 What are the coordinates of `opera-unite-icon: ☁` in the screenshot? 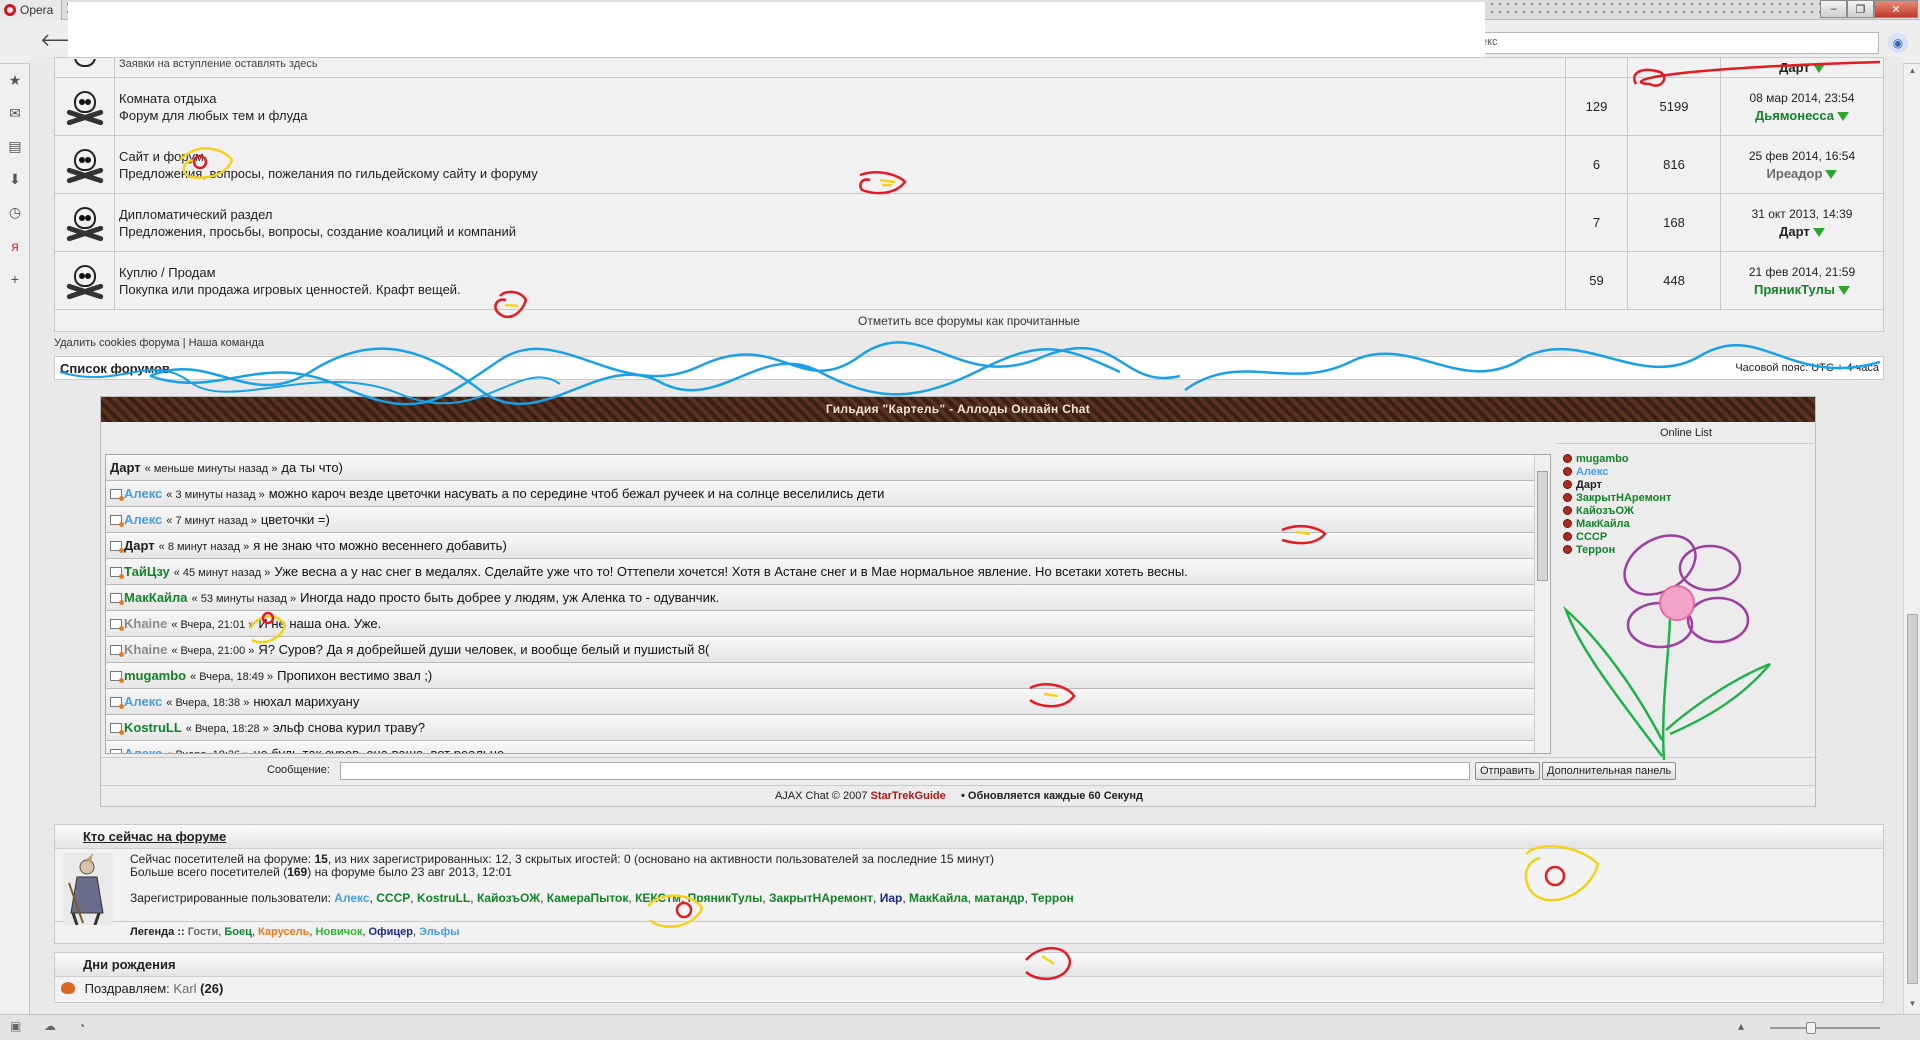 It's located at (50, 1026).